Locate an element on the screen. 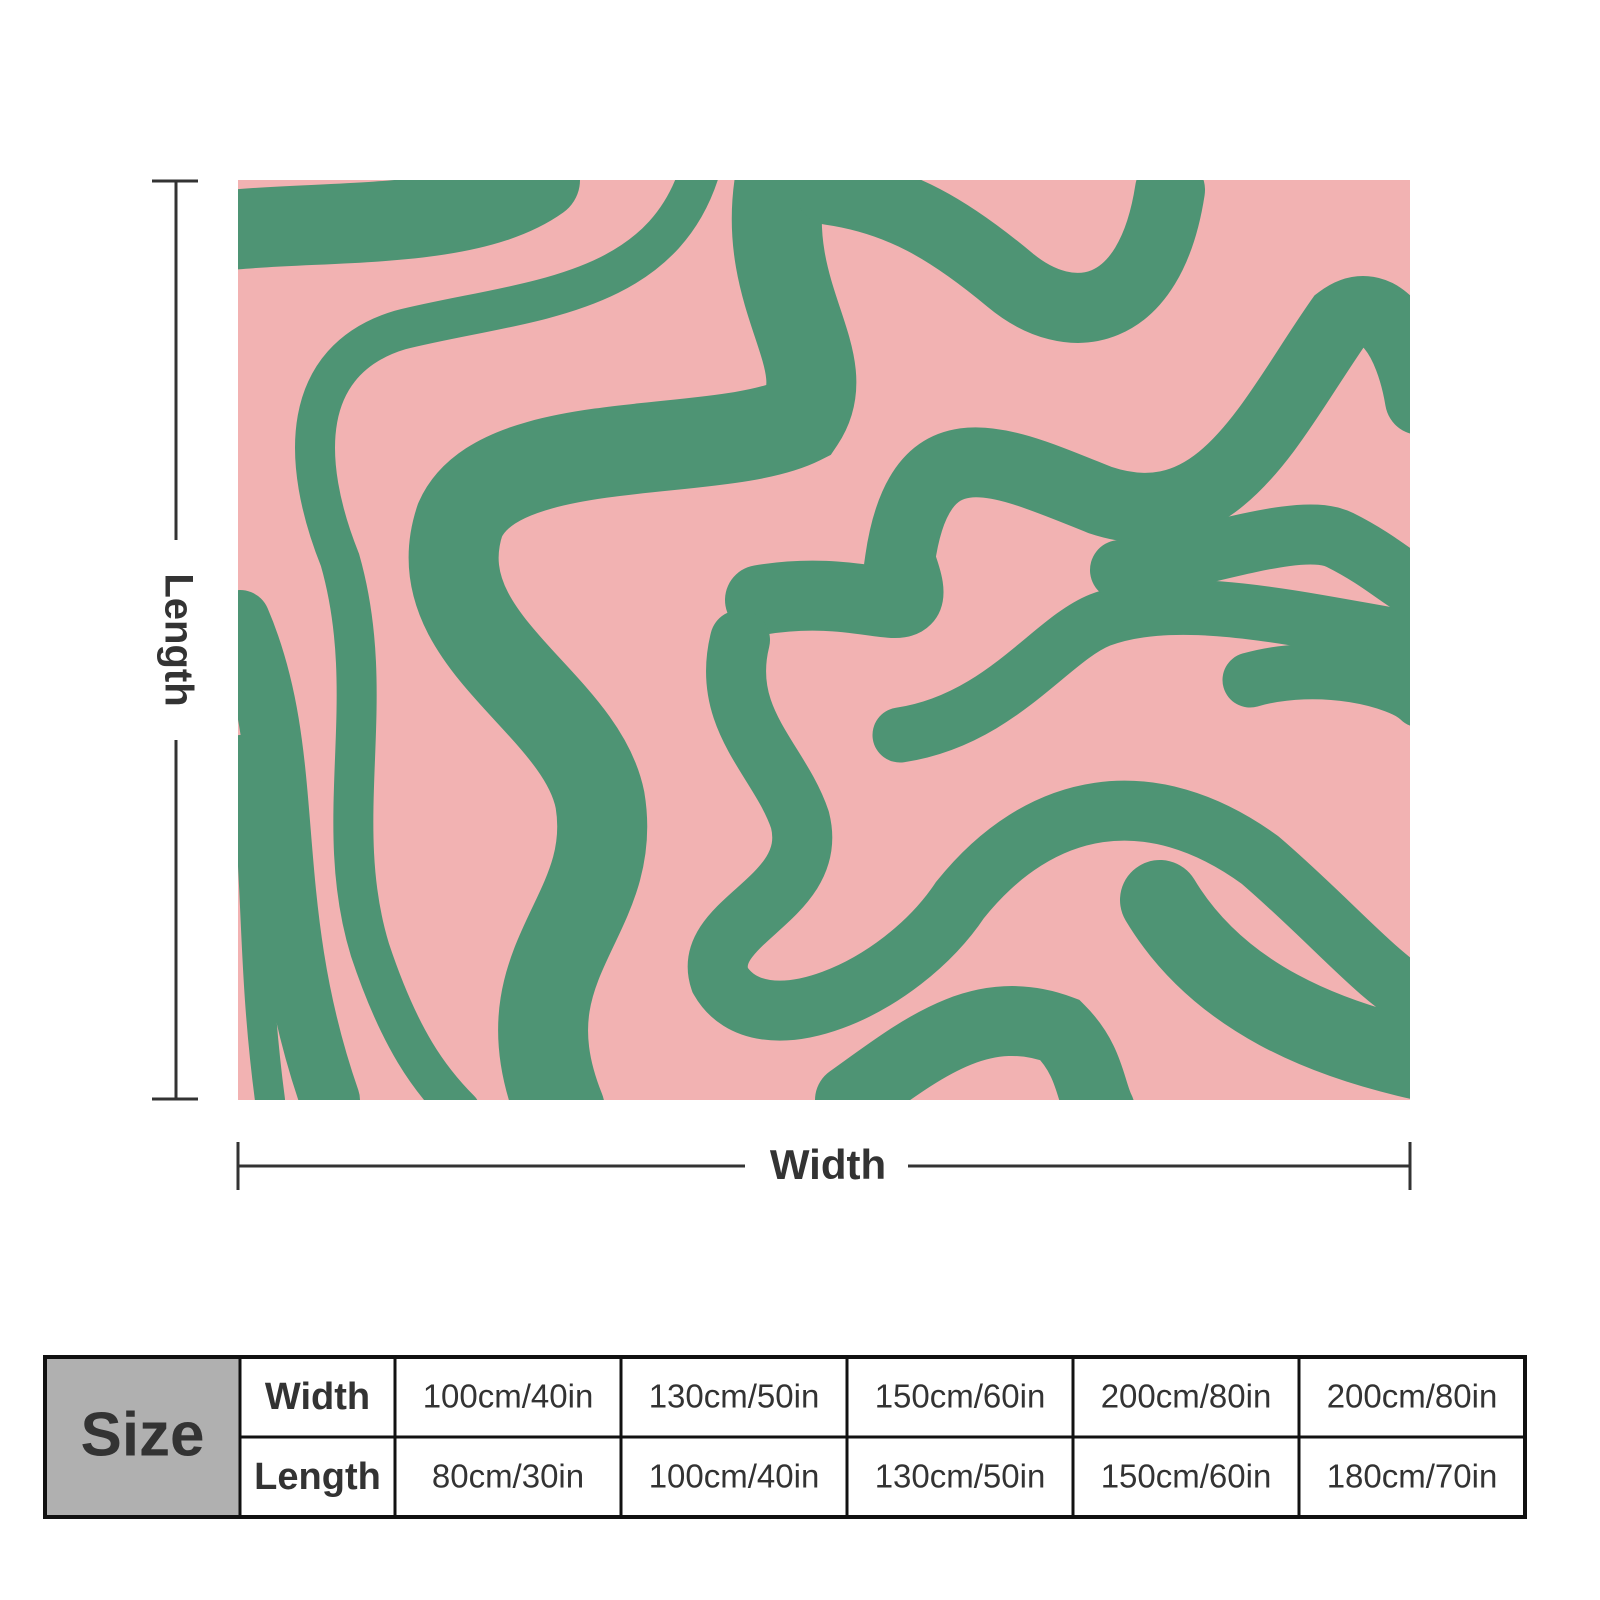  length-label: Length is located at coordinates (178, 639).